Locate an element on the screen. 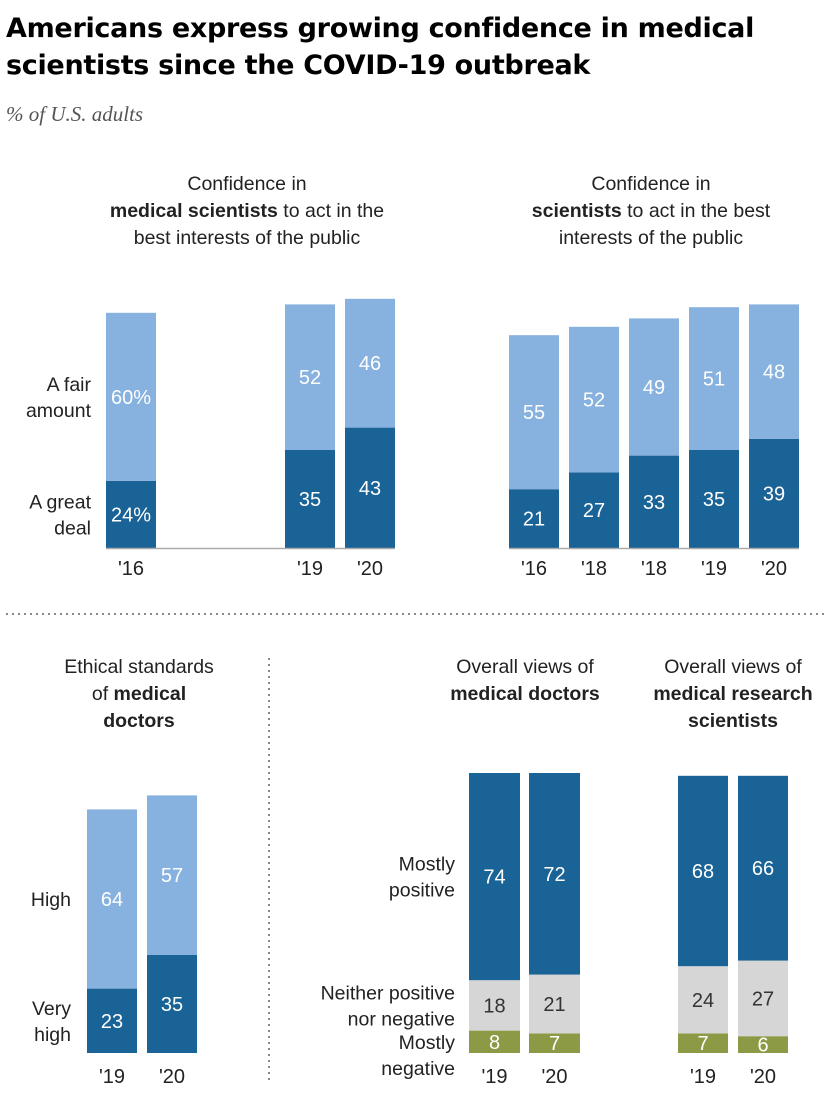 Image resolution: width=828 pixels, height=1097 pixels. p2-title-line-2: scientists to act in the best is located at coordinates (651, 211).